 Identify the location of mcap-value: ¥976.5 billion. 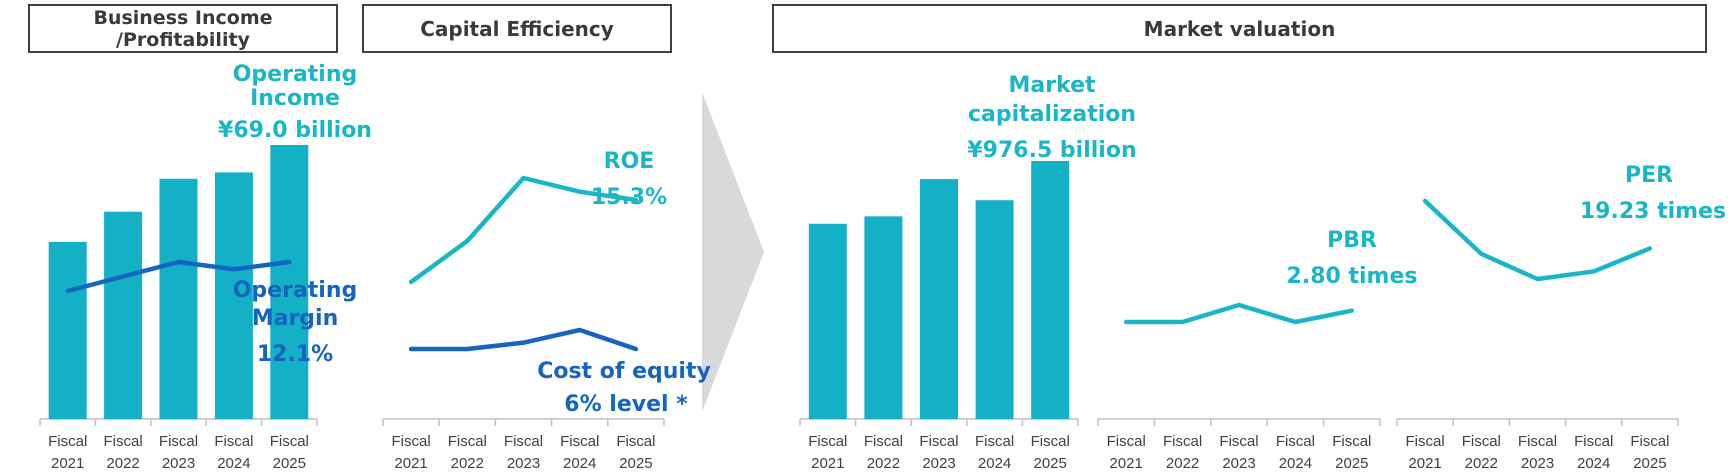
(1051, 150).